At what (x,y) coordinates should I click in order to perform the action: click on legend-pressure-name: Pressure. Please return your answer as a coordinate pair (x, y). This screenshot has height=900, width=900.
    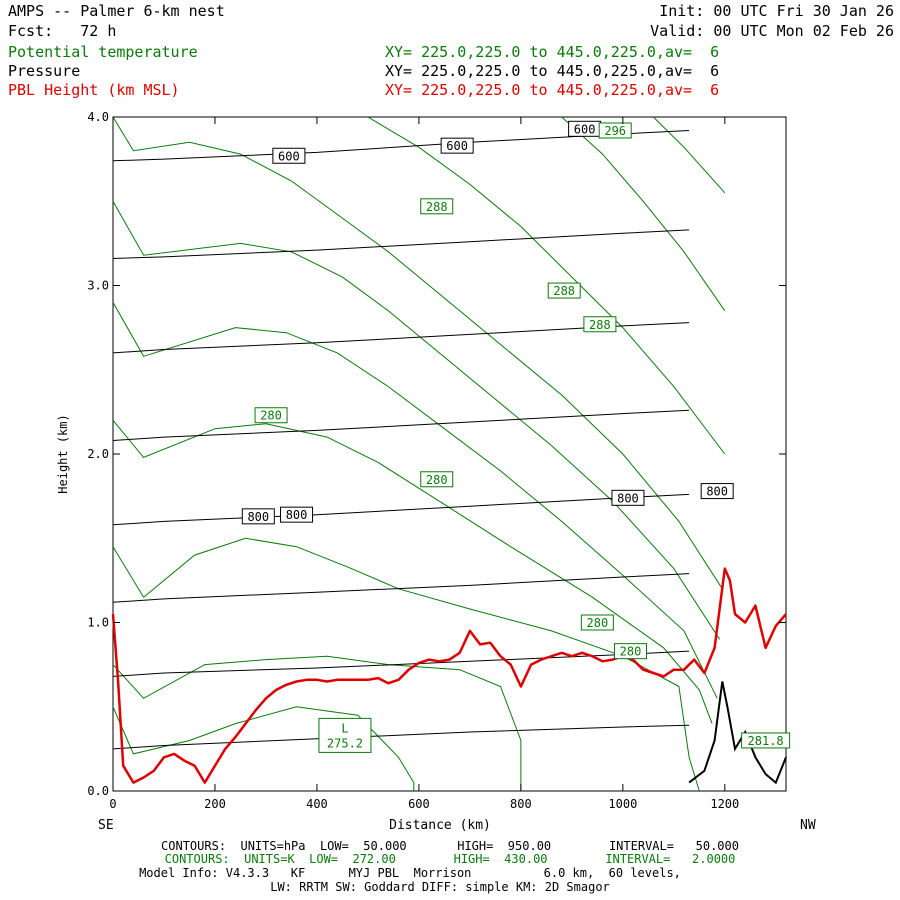
    Looking at the image, I should click on (44, 71).